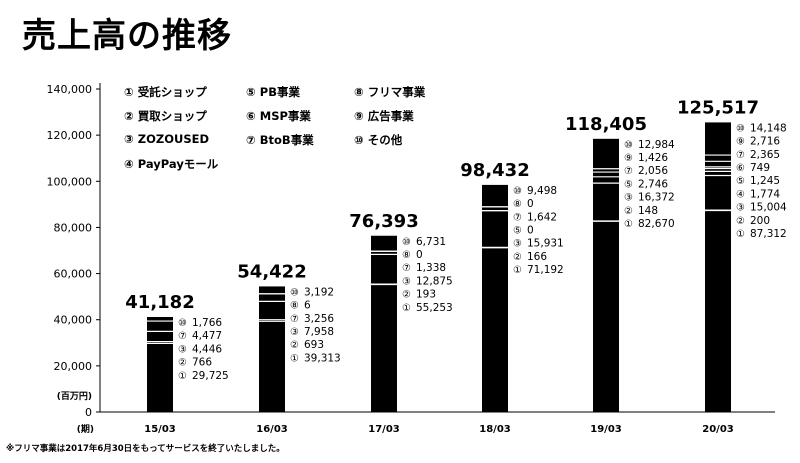 This screenshot has height=463, width=800. I want to click on legend-item-1: ① 受託ショップ, so click(165, 92).